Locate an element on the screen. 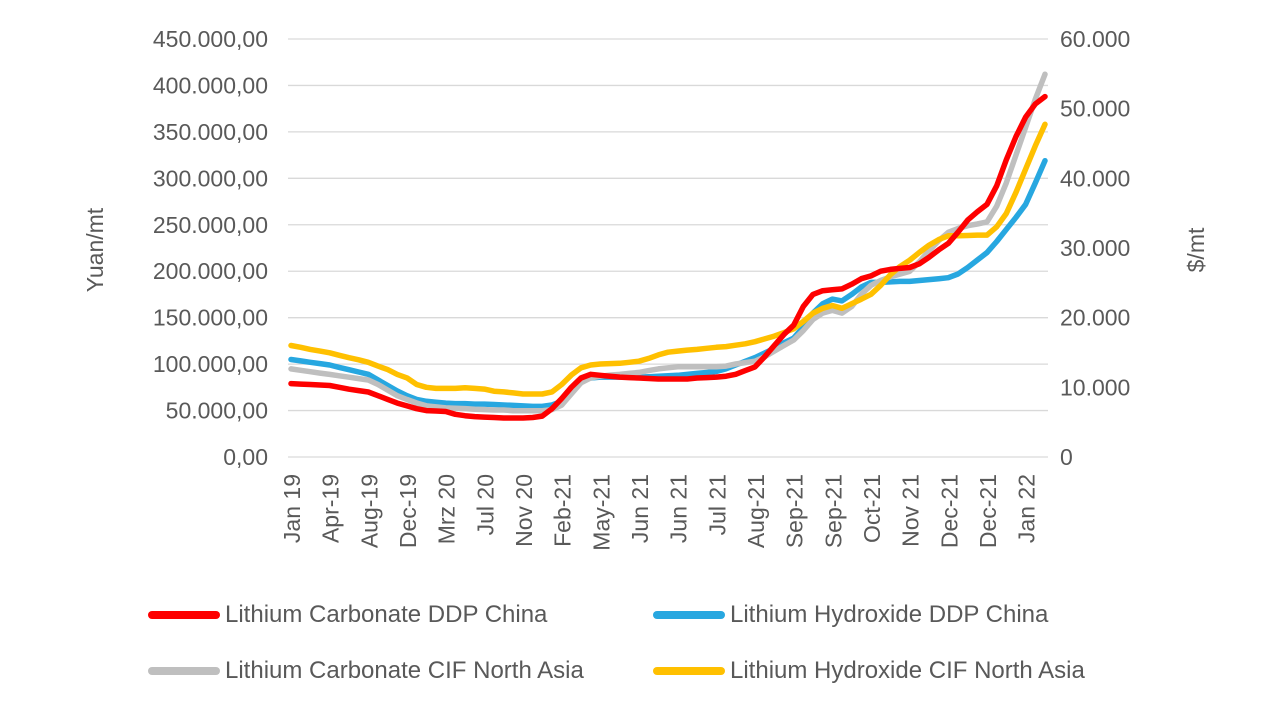 This screenshot has height=721, width=1280. right-axis-tick-label: 40.000 is located at coordinates (1095, 178).